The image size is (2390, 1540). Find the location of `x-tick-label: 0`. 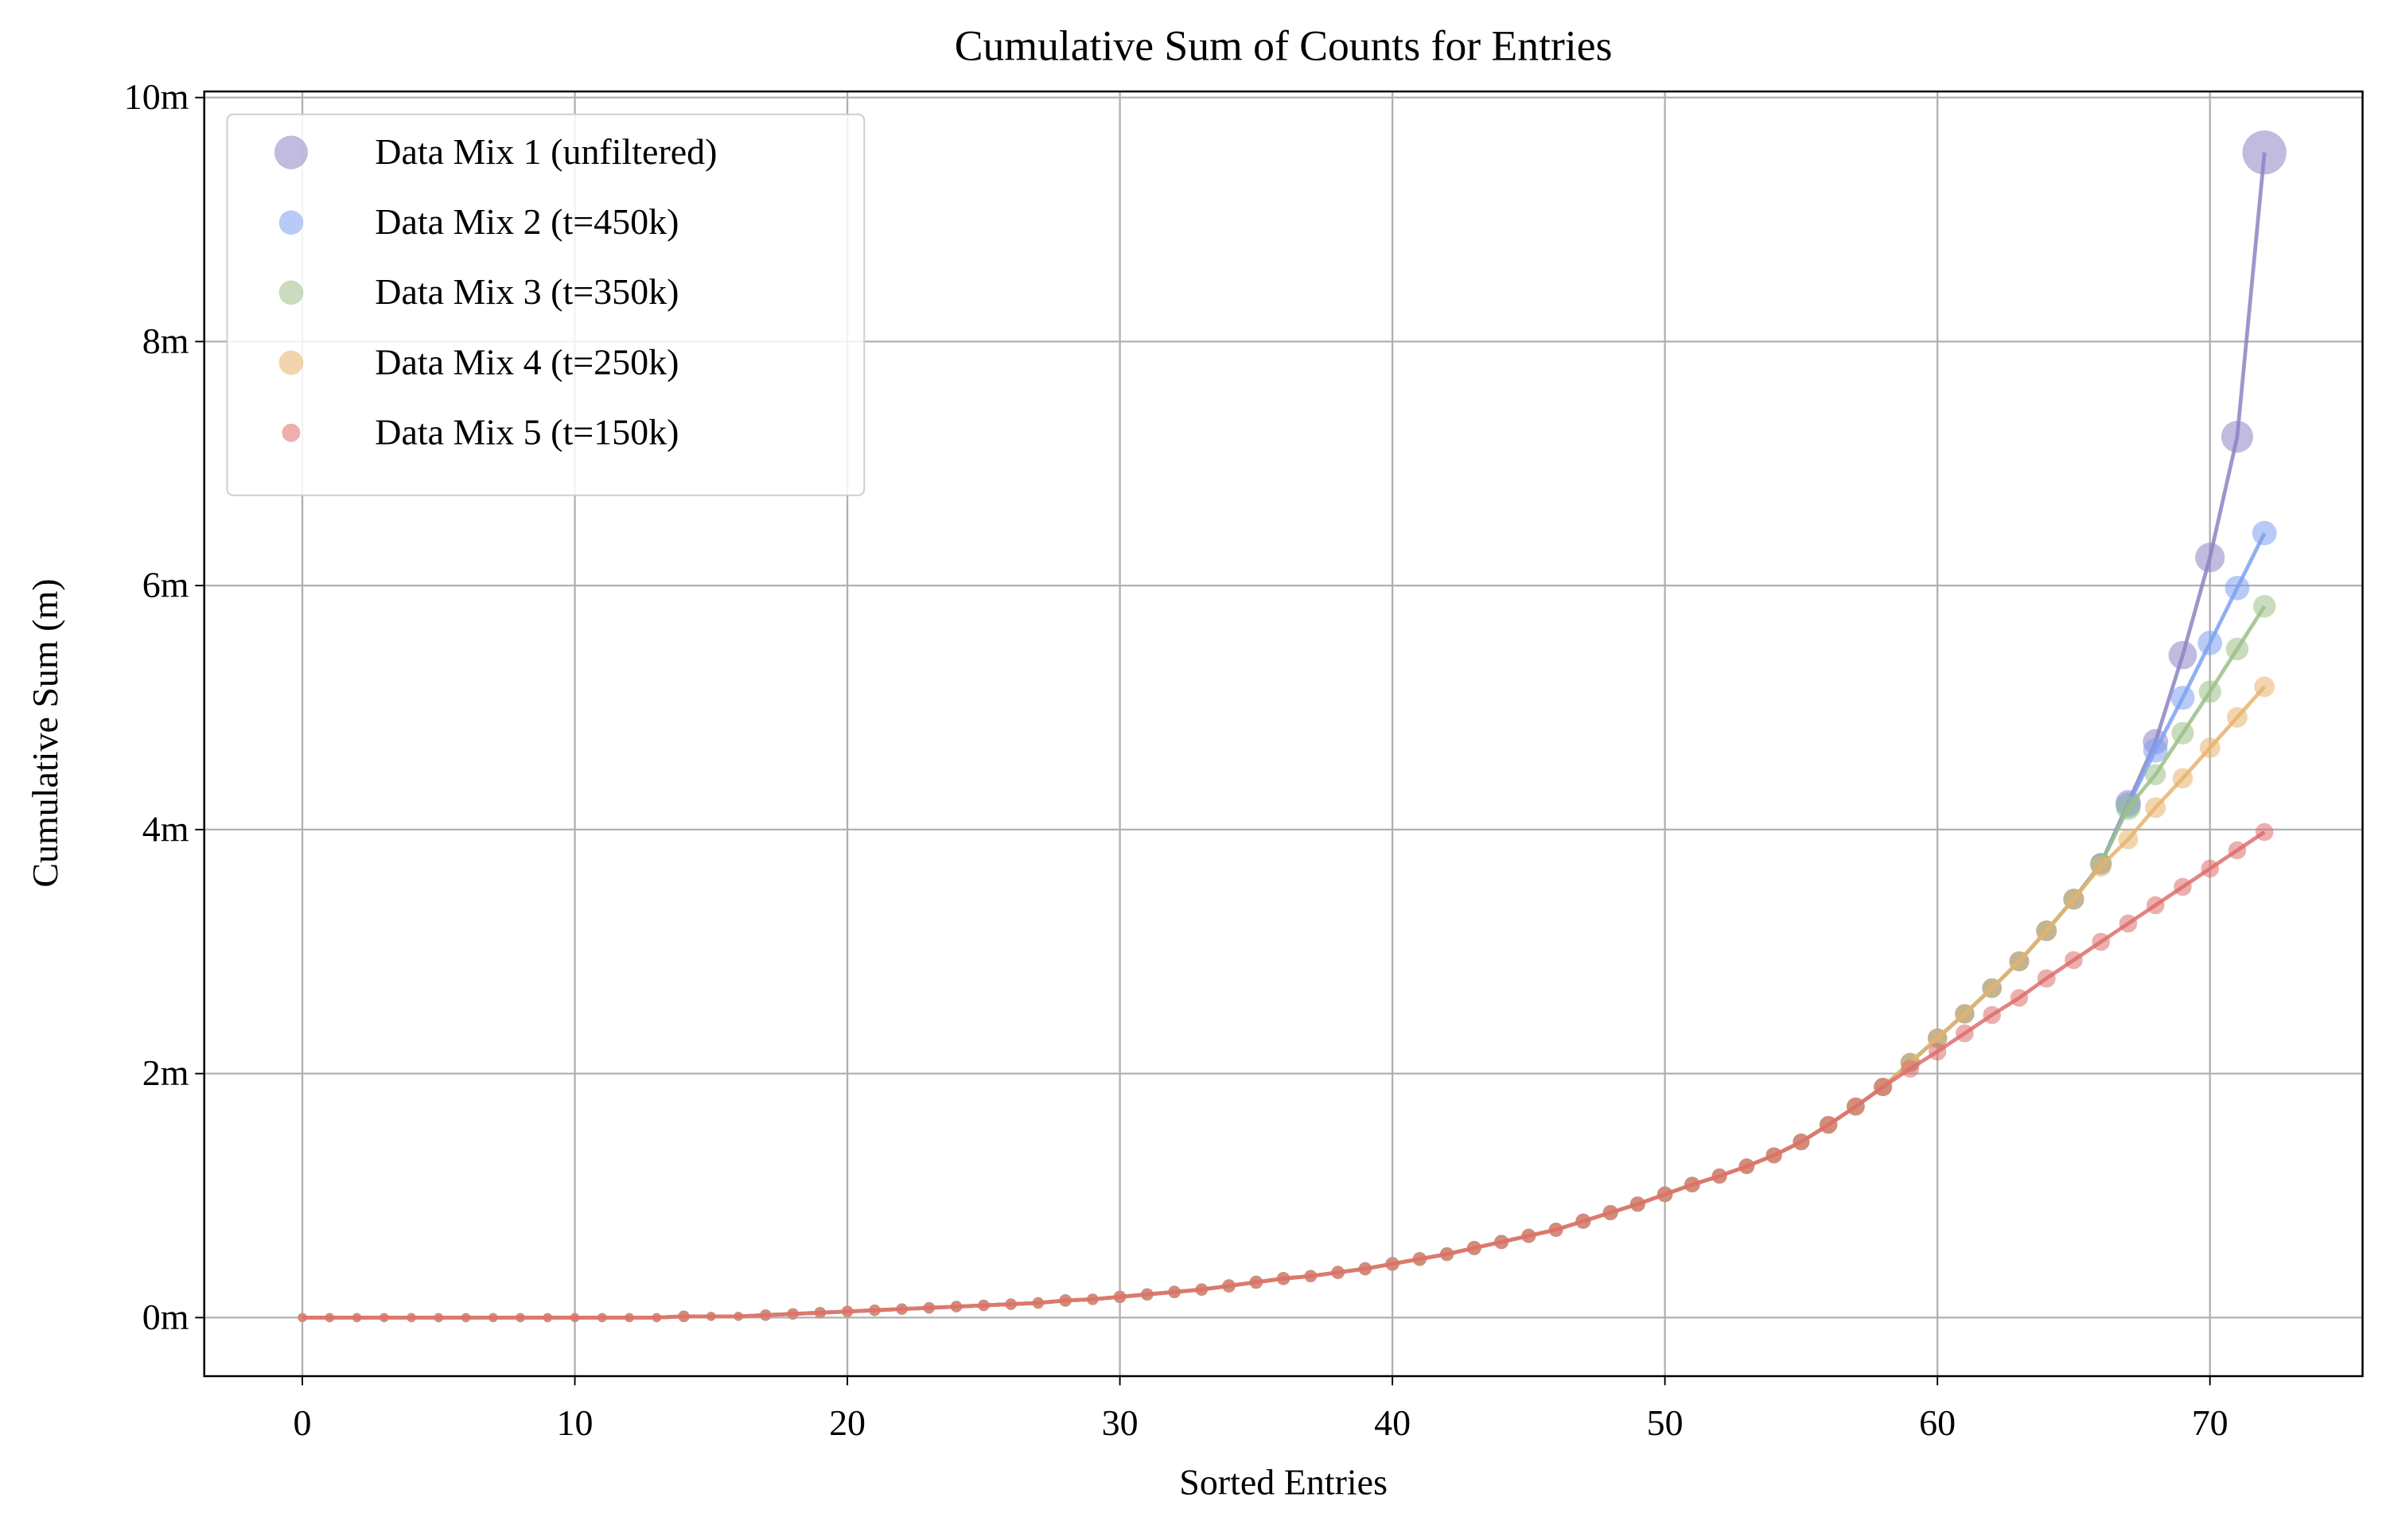

x-tick-label: 0 is located at coordinates (303, 1422).